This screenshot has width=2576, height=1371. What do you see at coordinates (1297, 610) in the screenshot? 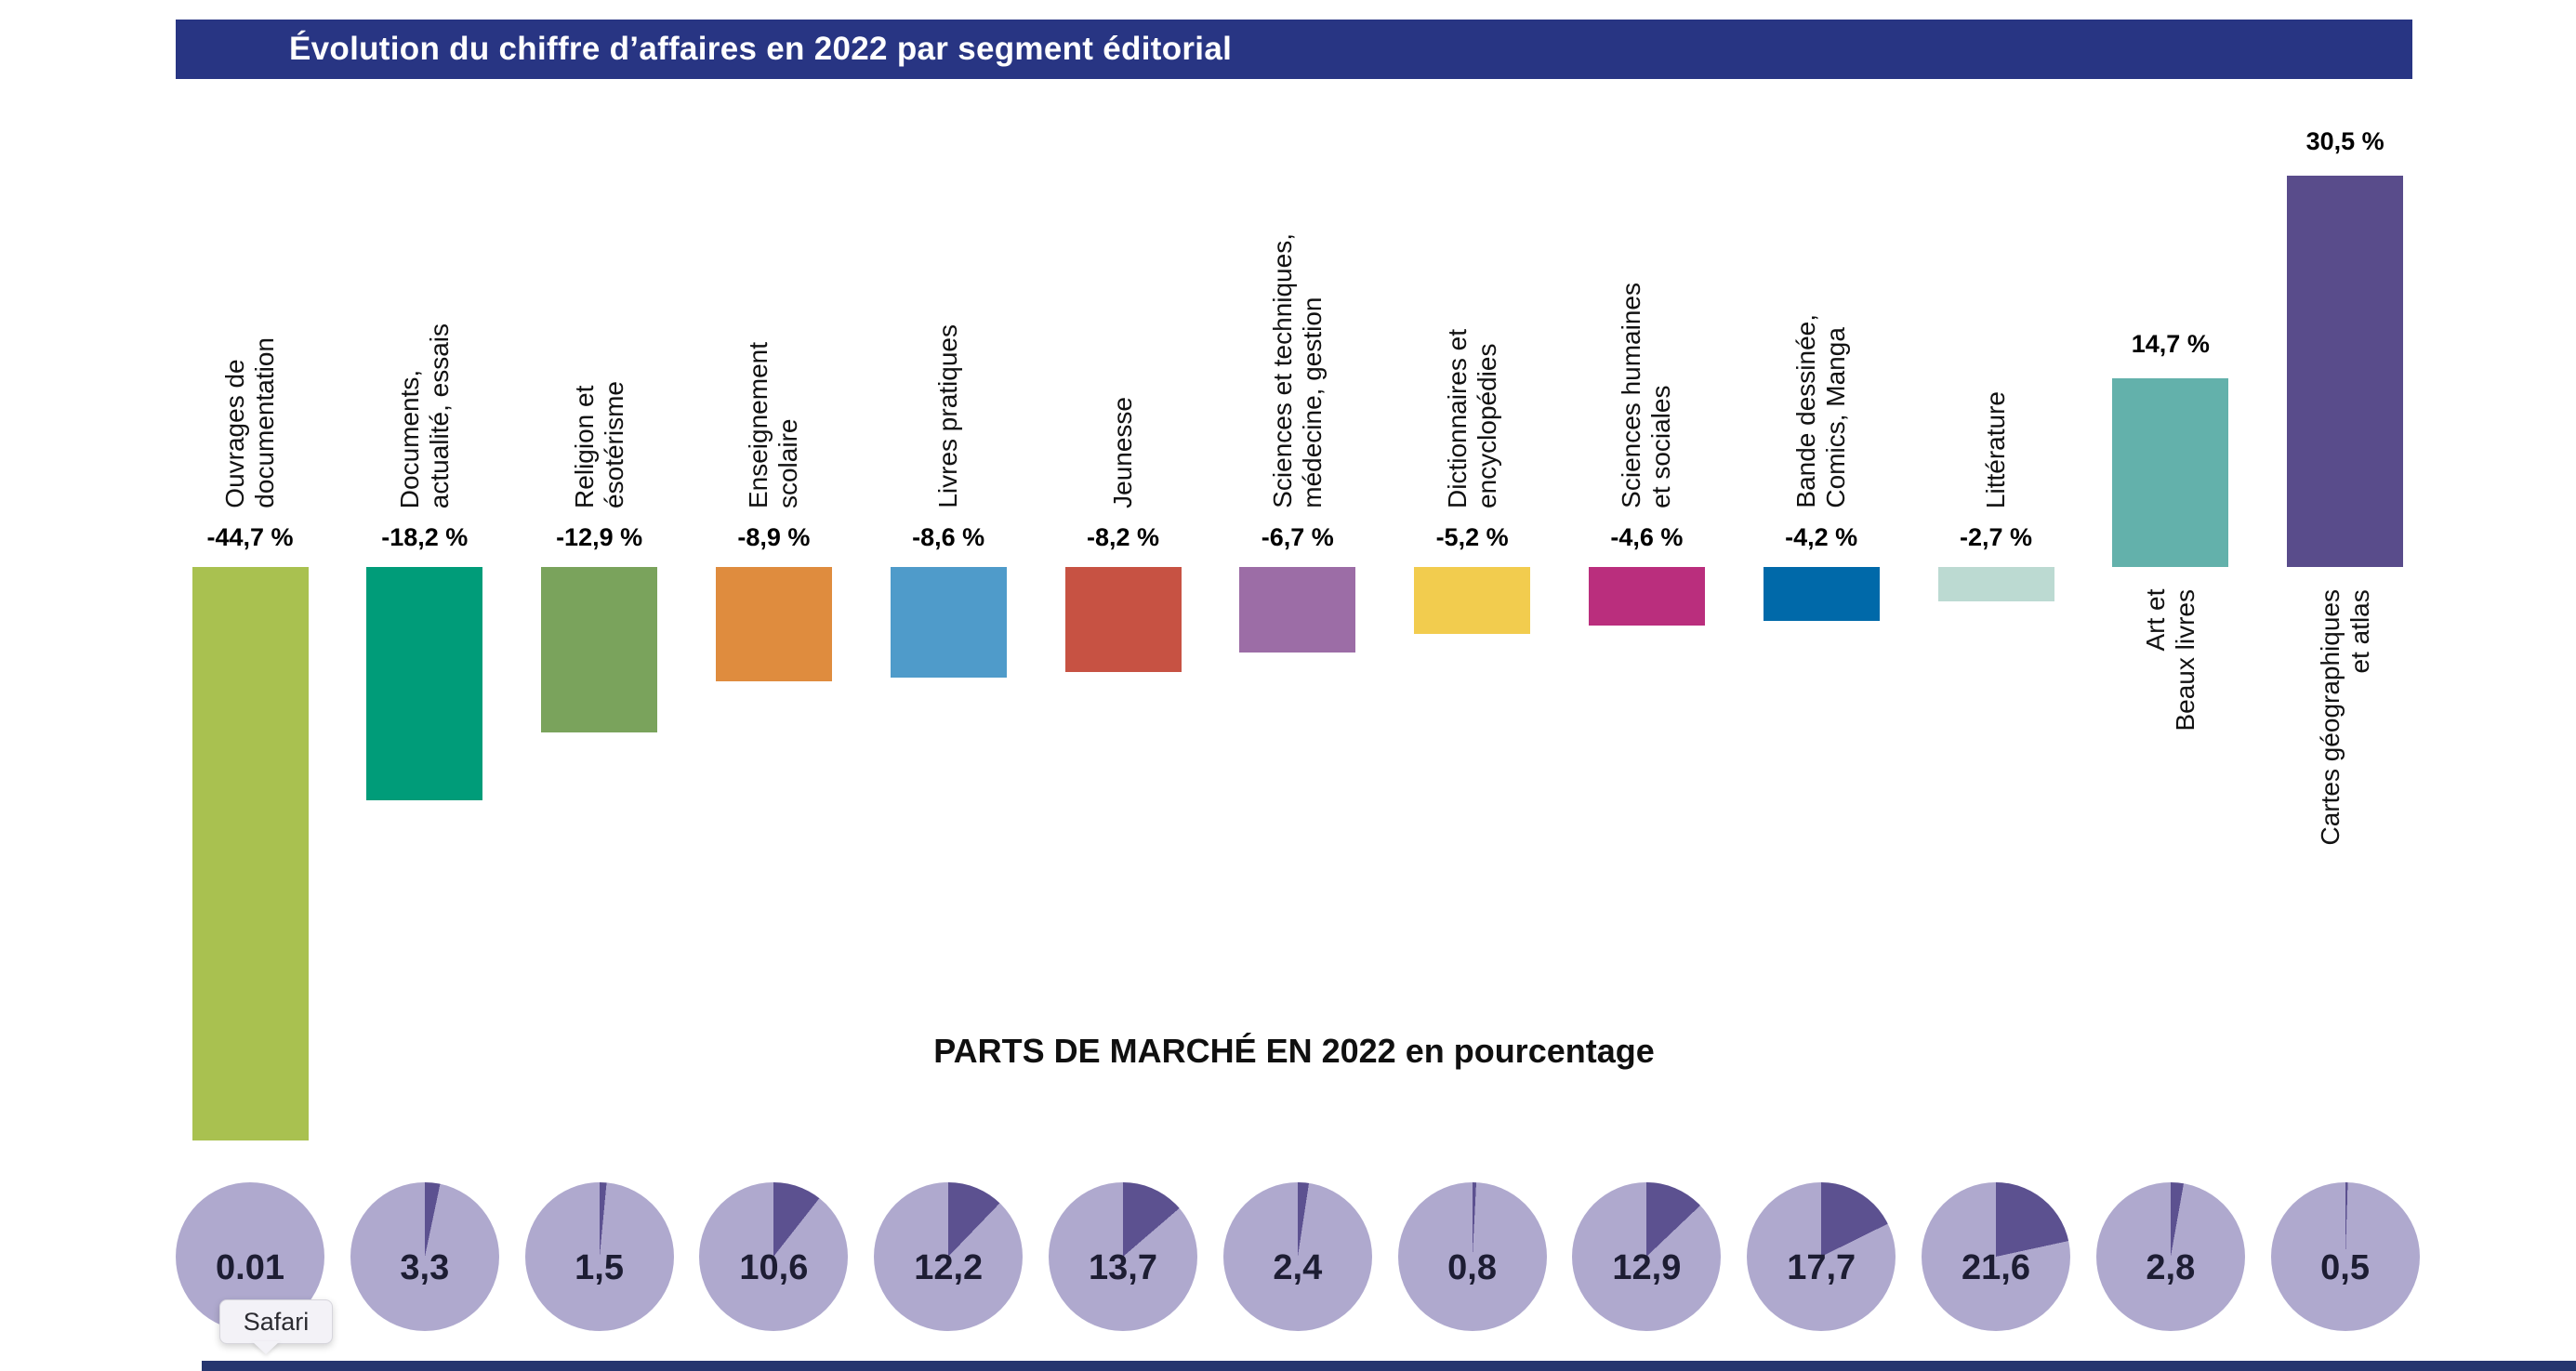
I see `bar-sciences-techniques-medecine-gestion` at bounding box center [1297, 610].